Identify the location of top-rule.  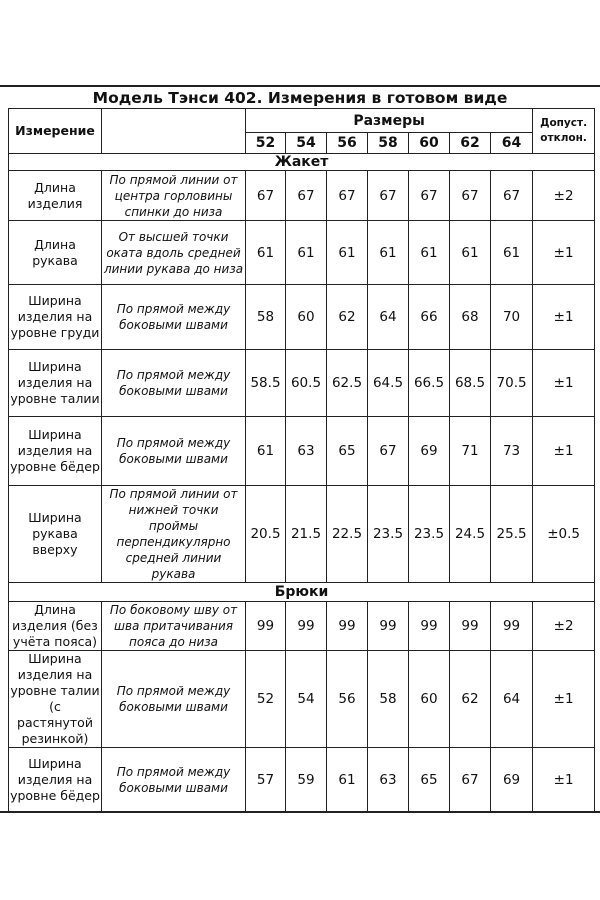
(300, 86).